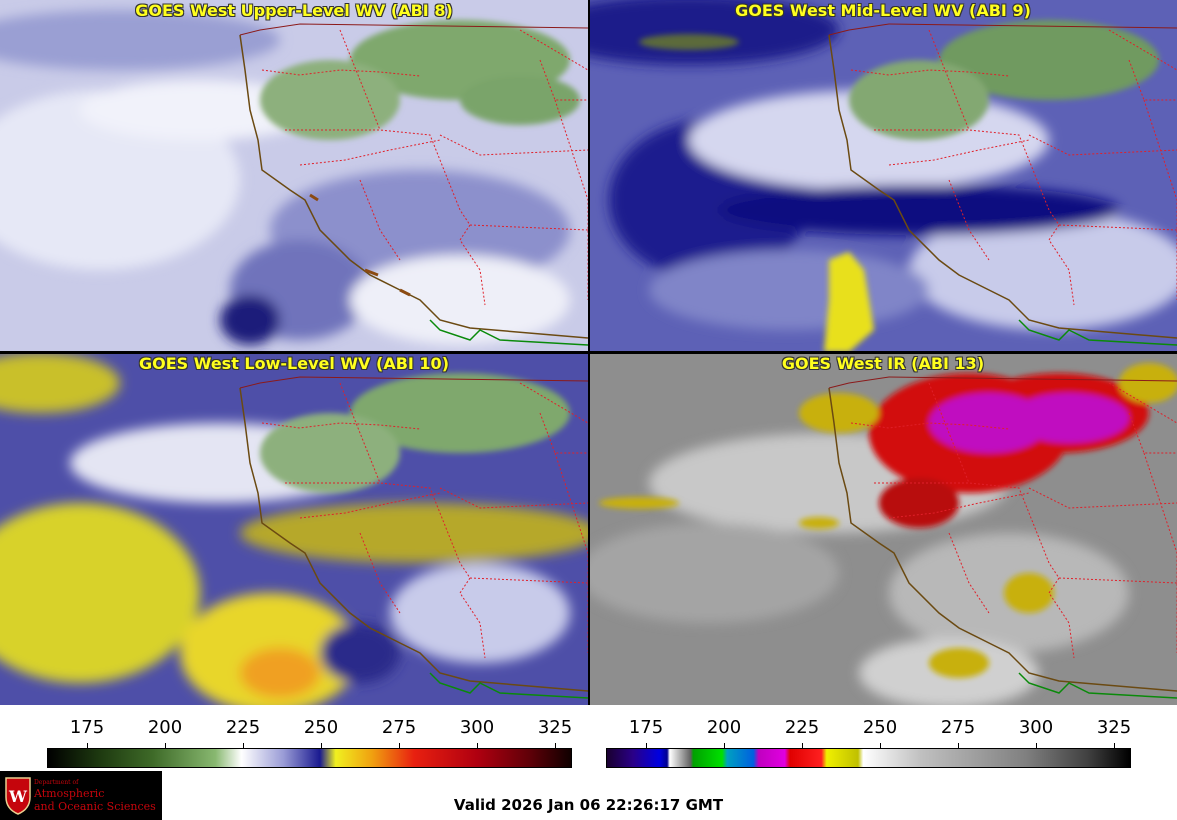  Describe the element at coordinates (477, 727) in the screenshot. I see `wv-tick-label: 300` at that location.